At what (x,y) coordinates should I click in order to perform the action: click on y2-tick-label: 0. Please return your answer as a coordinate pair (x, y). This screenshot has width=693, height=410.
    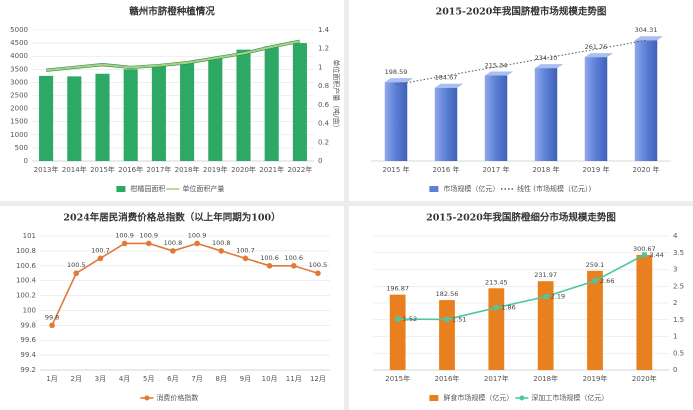
    Looking at the image, I should click on (675, 370).